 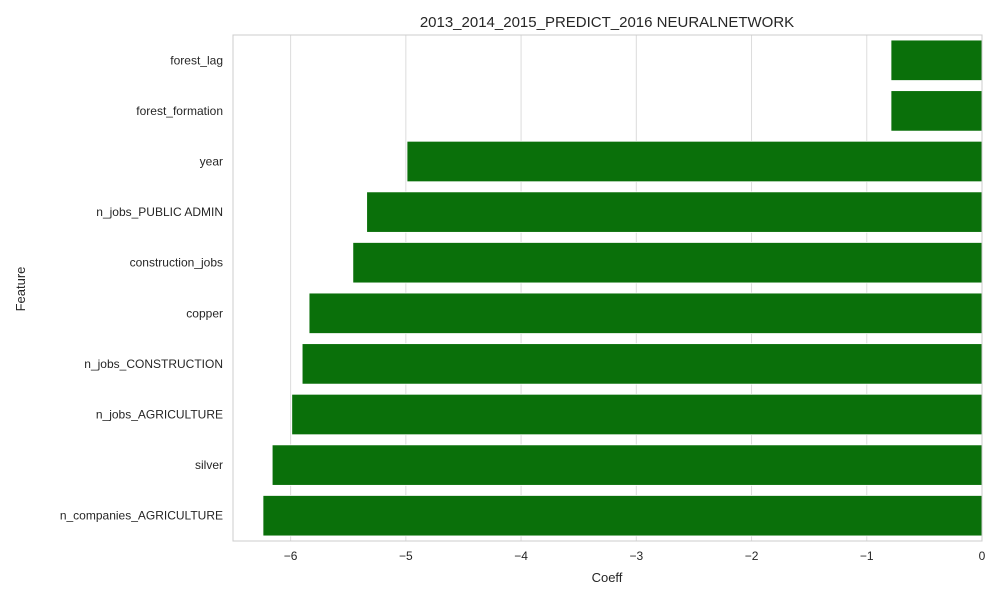 What do you see at coordinates (209, 465) in the screenshot?
I see `y-tick-label: silver` at bounding box center [209, 465].